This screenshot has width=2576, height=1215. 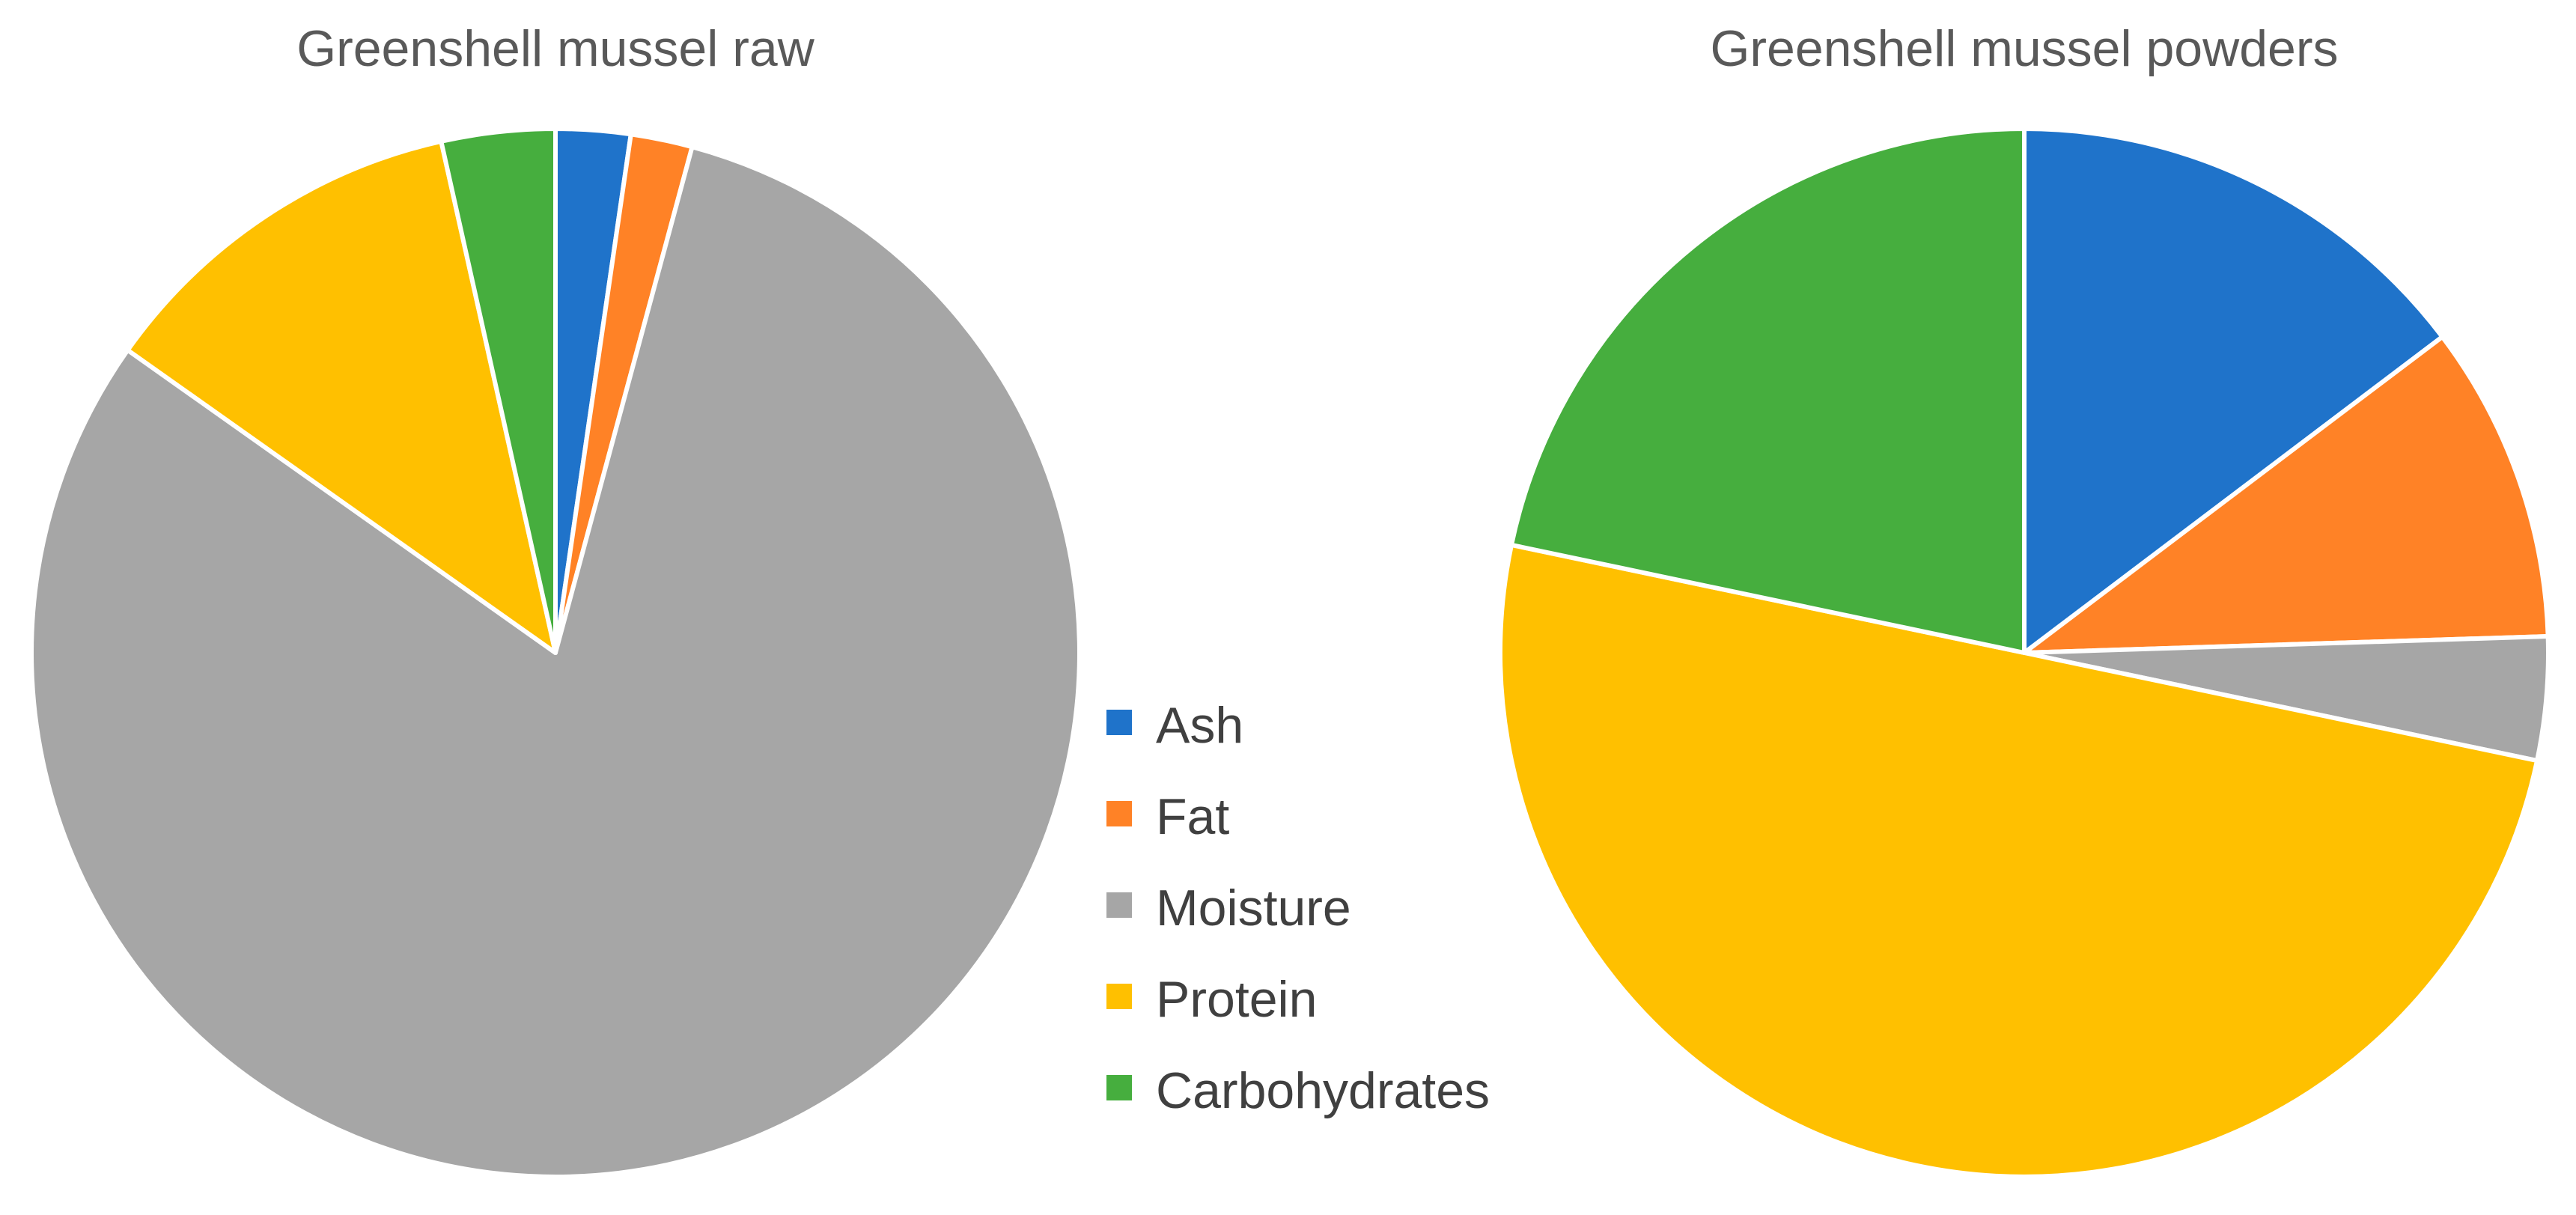 I want to click on legend-item-fat: Fat, so click(x=1167, y=816).